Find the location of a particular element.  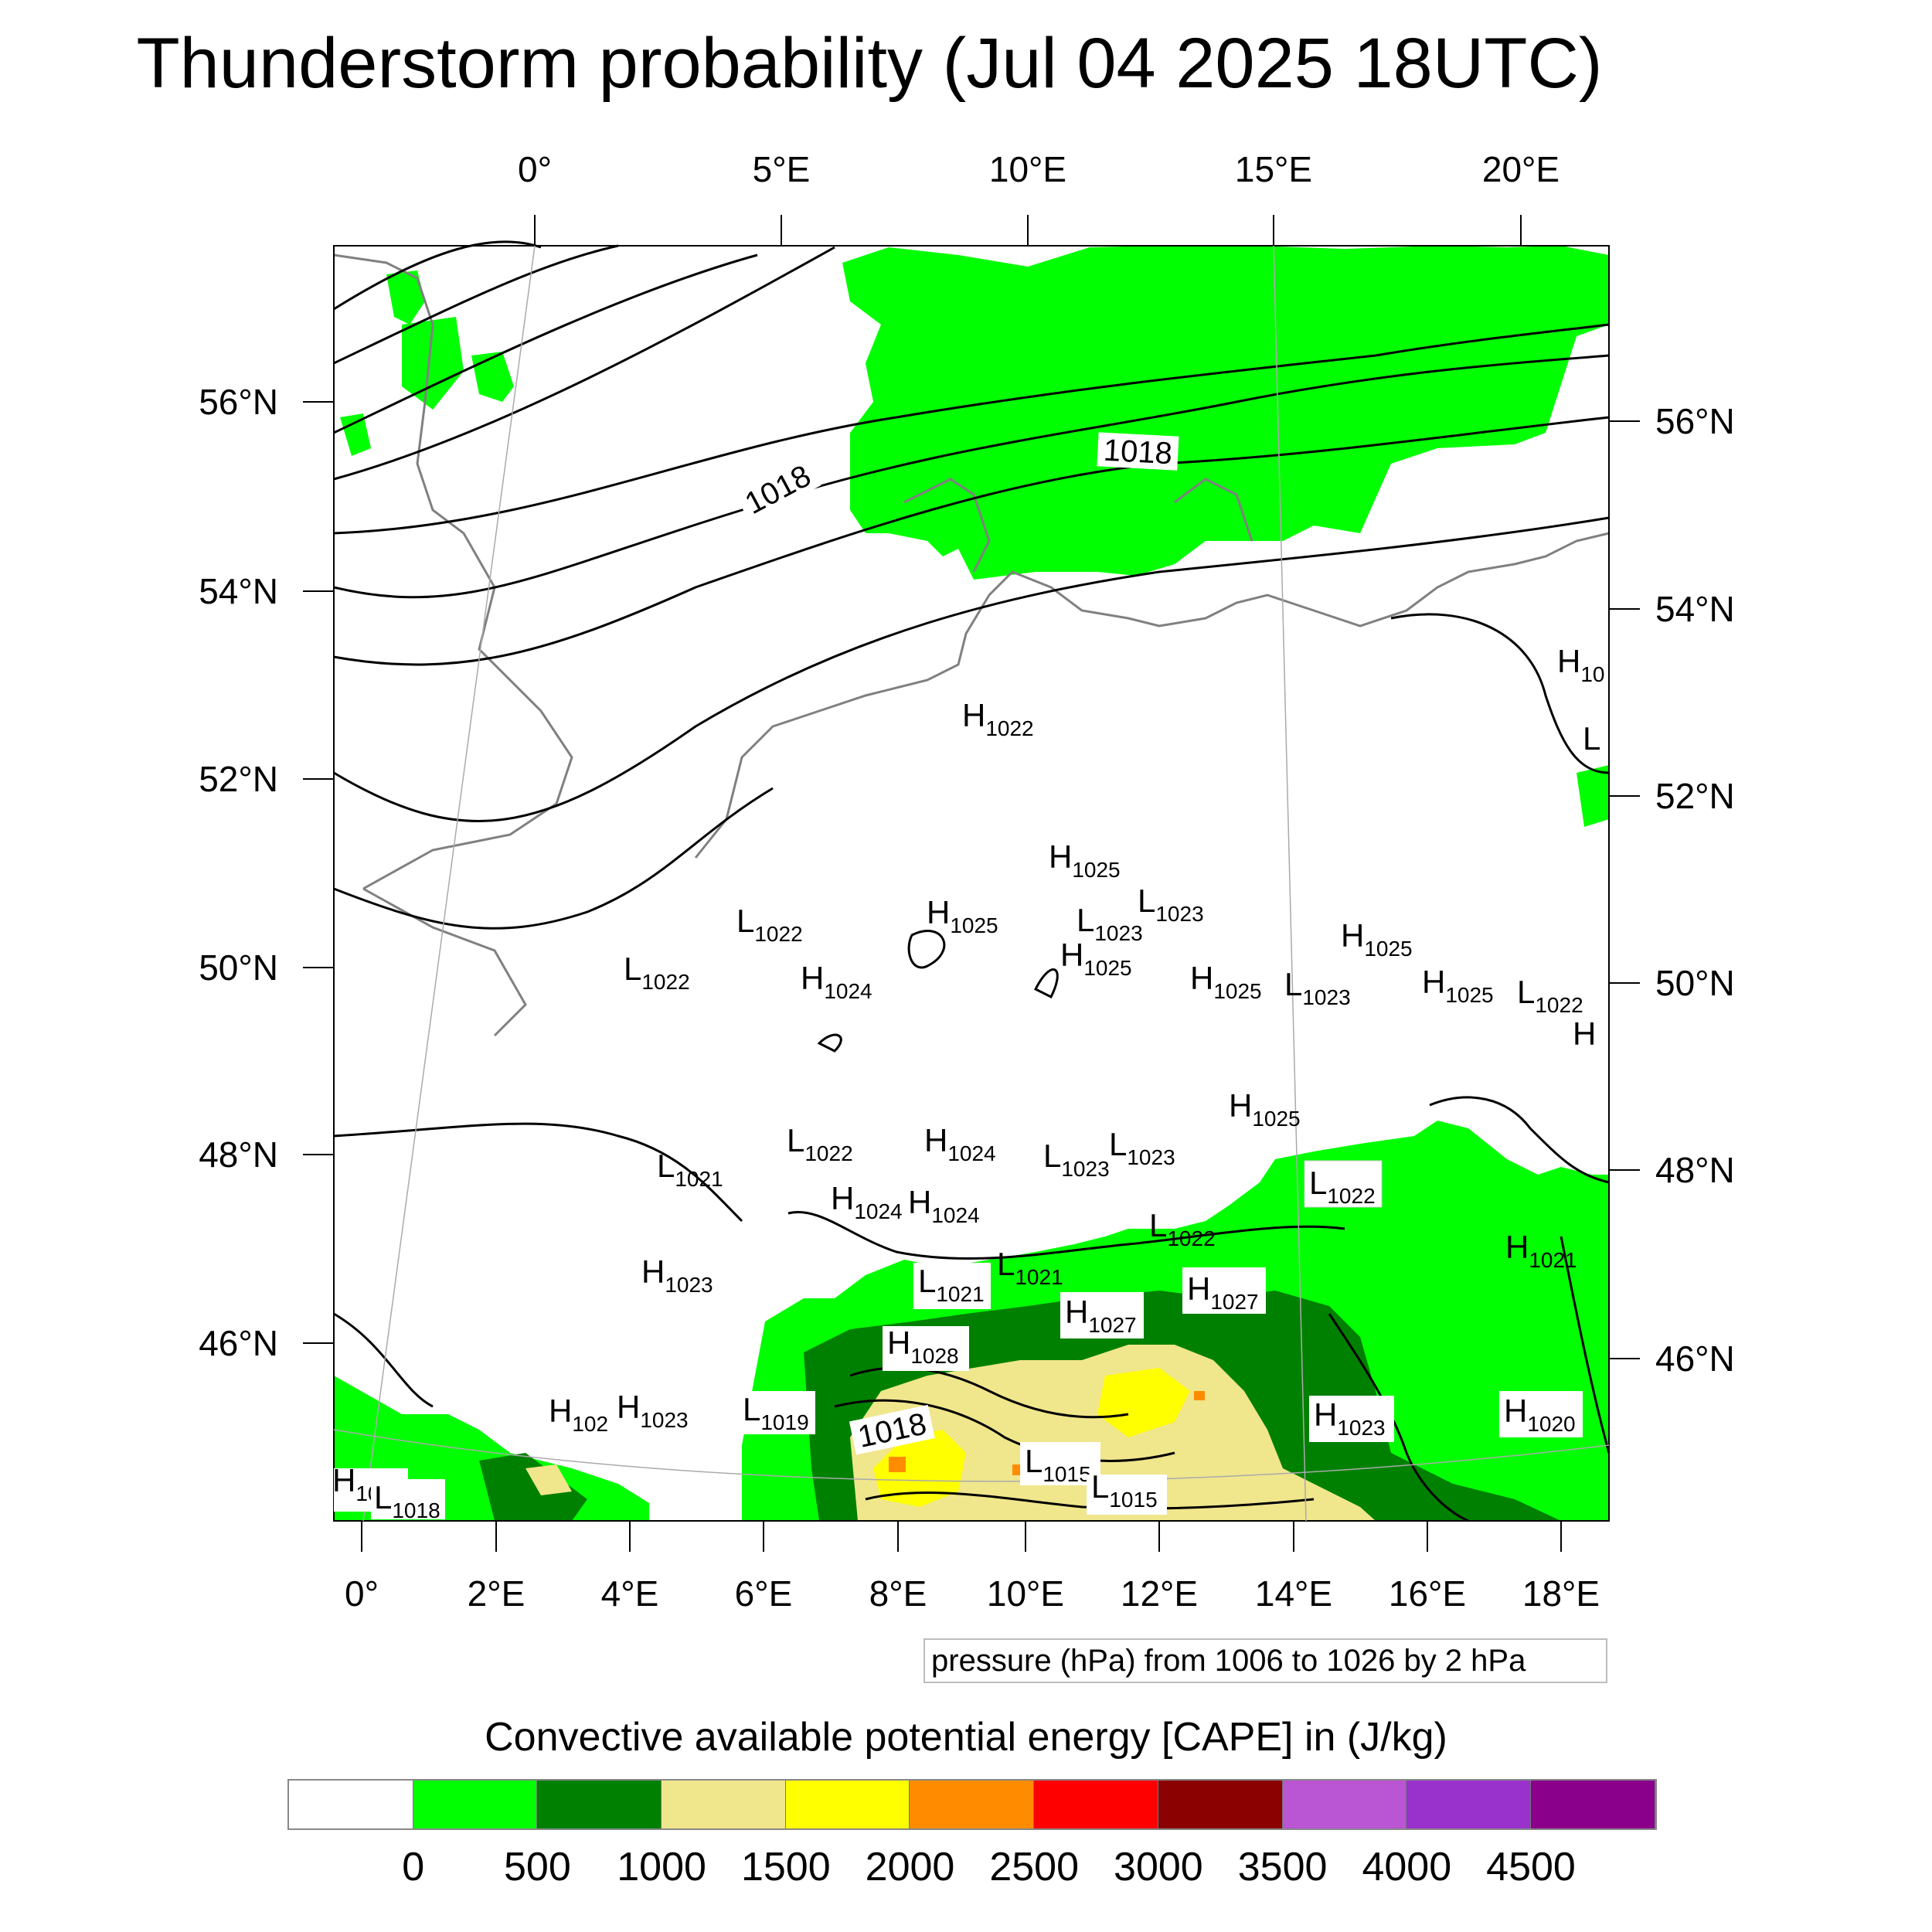

pressure-center-label: H is located at coordinates (1585, 1034).